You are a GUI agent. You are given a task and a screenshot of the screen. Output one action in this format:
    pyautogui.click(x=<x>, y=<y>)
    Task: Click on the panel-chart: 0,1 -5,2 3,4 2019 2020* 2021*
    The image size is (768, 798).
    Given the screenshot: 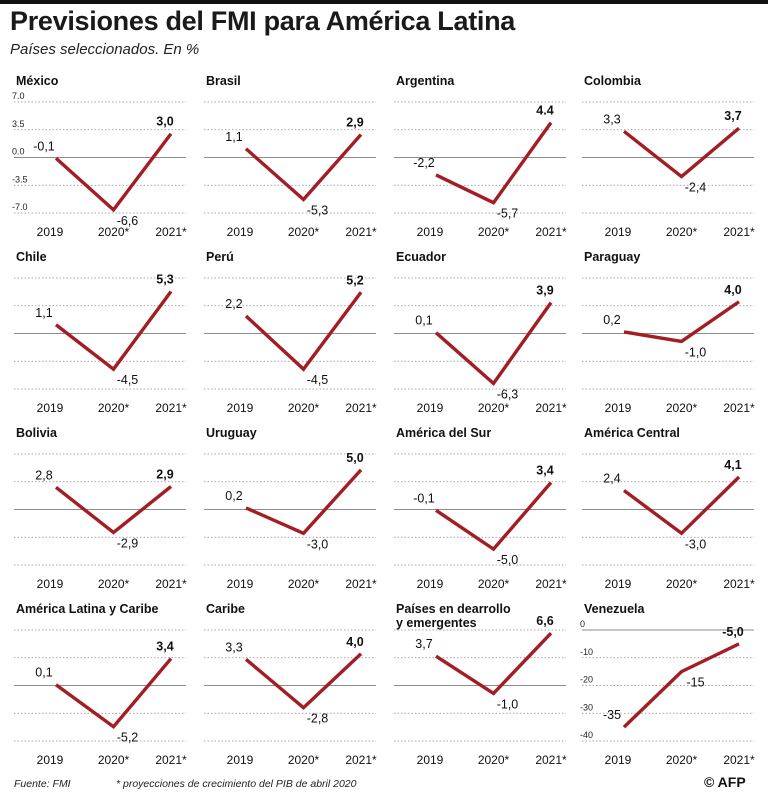 What is the action you would take?
    pyautogui.click(x=100, y=698)
    